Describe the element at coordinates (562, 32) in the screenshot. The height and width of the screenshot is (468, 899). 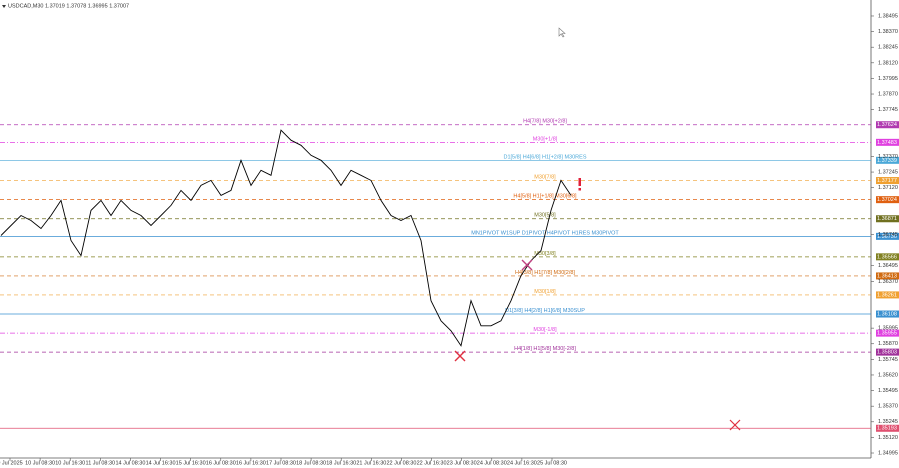
I see `cursor` at that location.